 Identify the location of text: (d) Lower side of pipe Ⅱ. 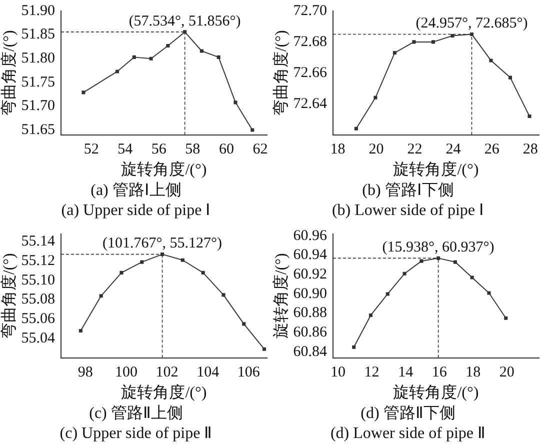
(408, 433).